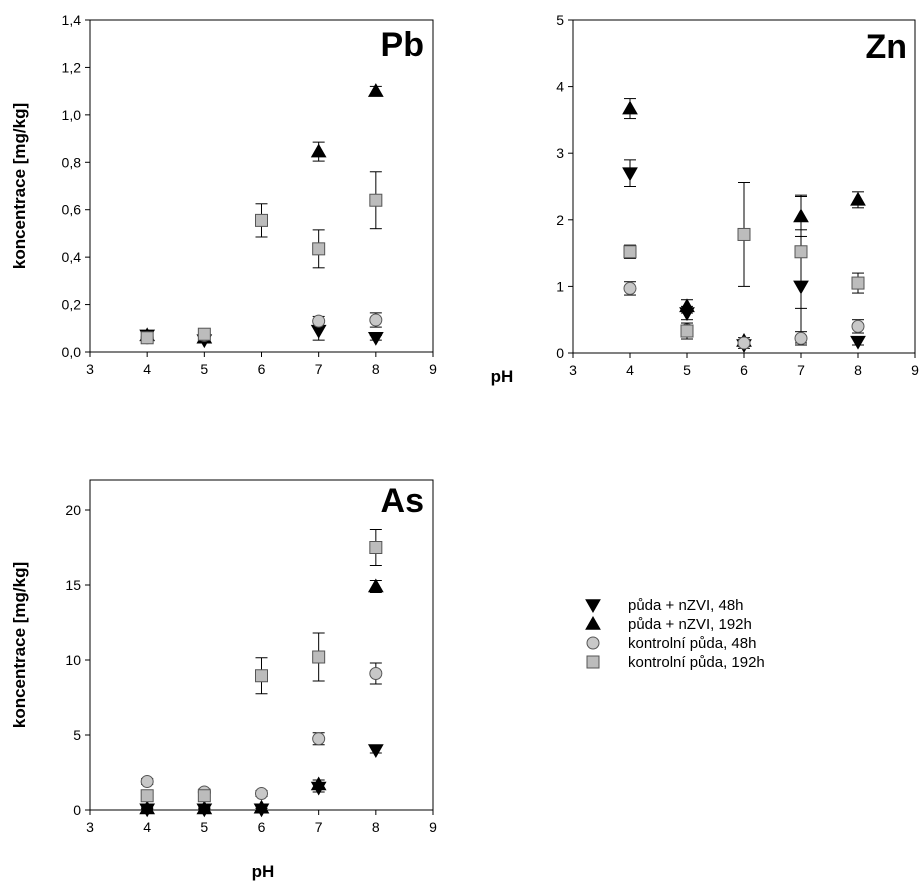  I want to click on legend-item: kontrolní půda, 192h, so click(675, 662).